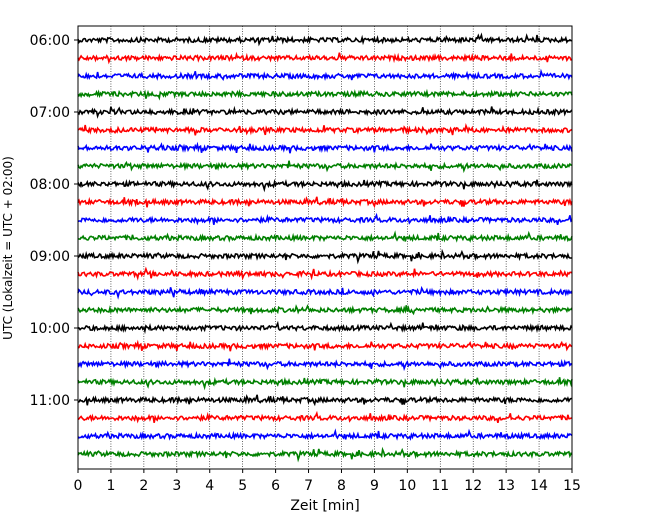 The width and height of the screenshot is (650, 520). I want to click on trace-11:15, so click(325, 417).